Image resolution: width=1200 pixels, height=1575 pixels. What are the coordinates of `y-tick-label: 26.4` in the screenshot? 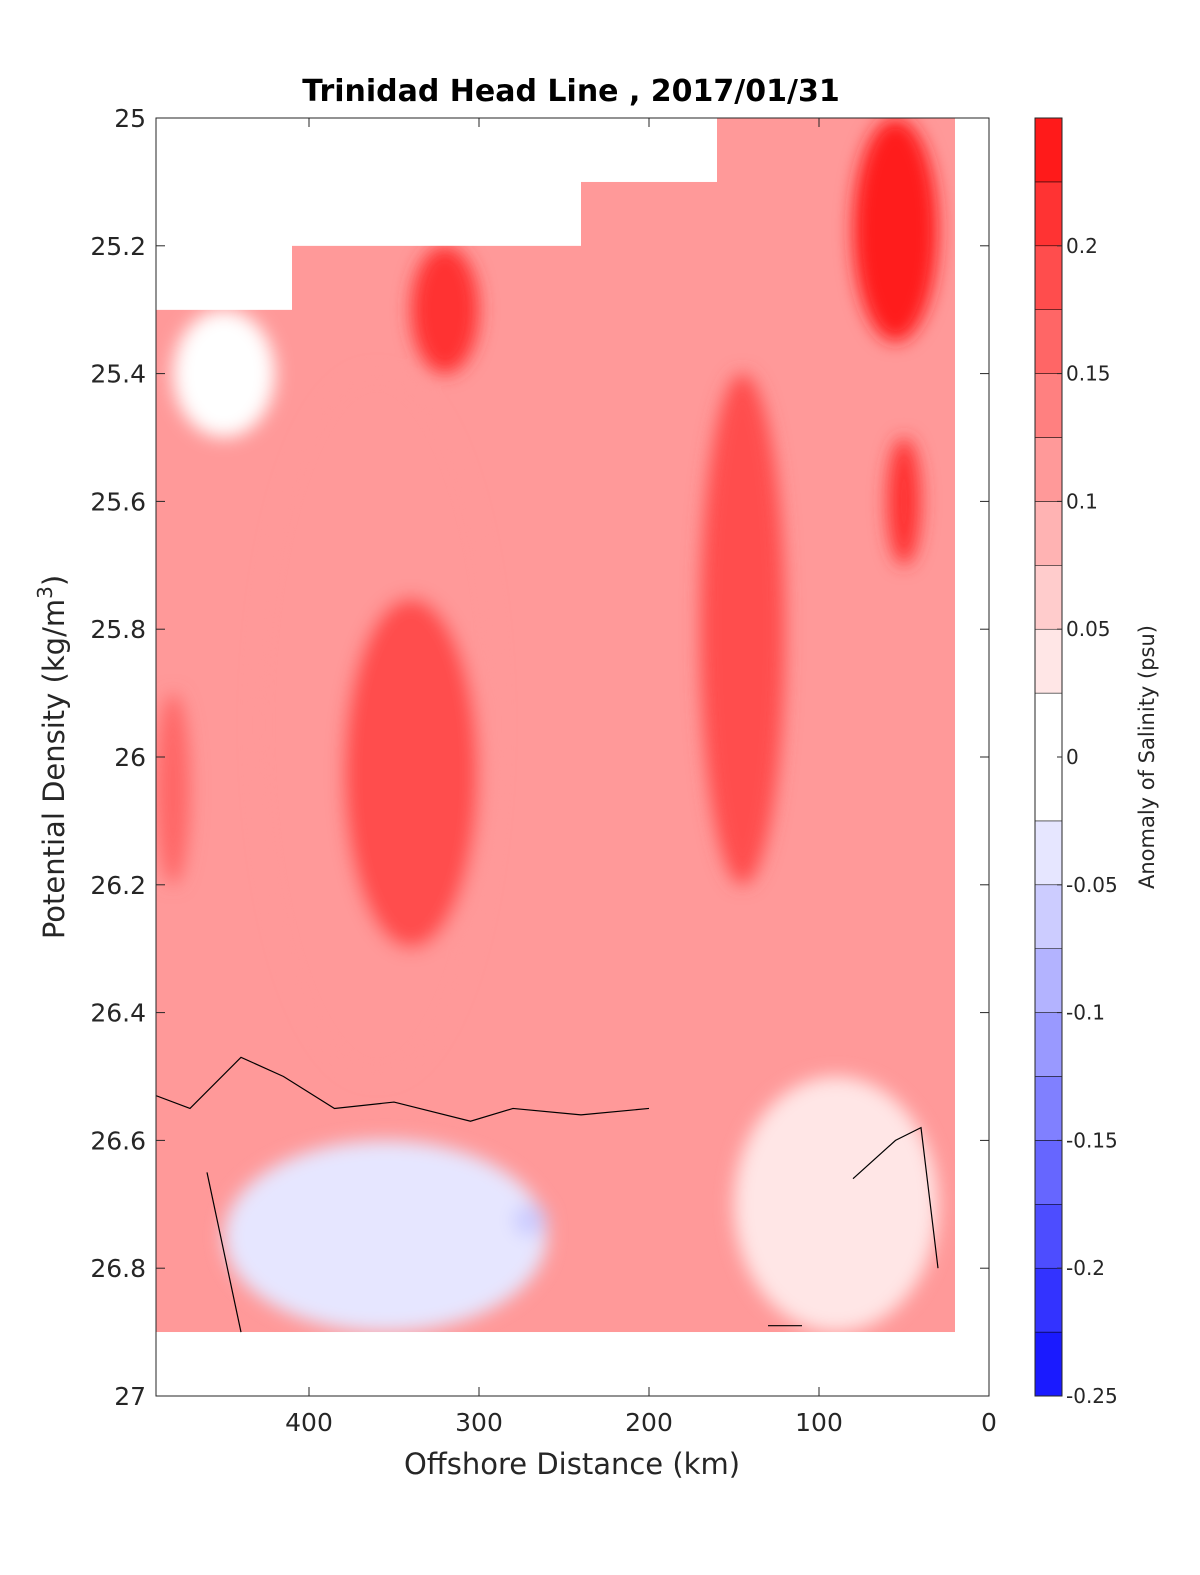 It's located at (118, 1013).